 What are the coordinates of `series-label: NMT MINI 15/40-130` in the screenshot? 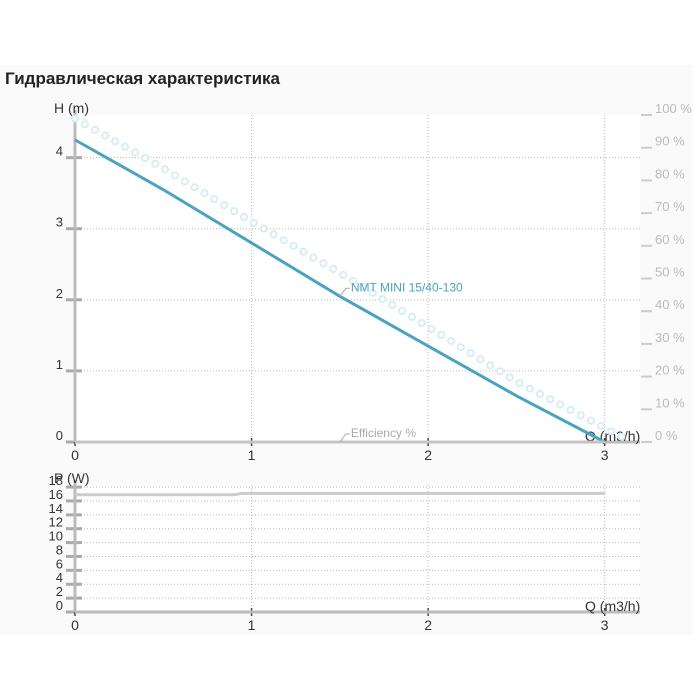 It's located at (407, 287).